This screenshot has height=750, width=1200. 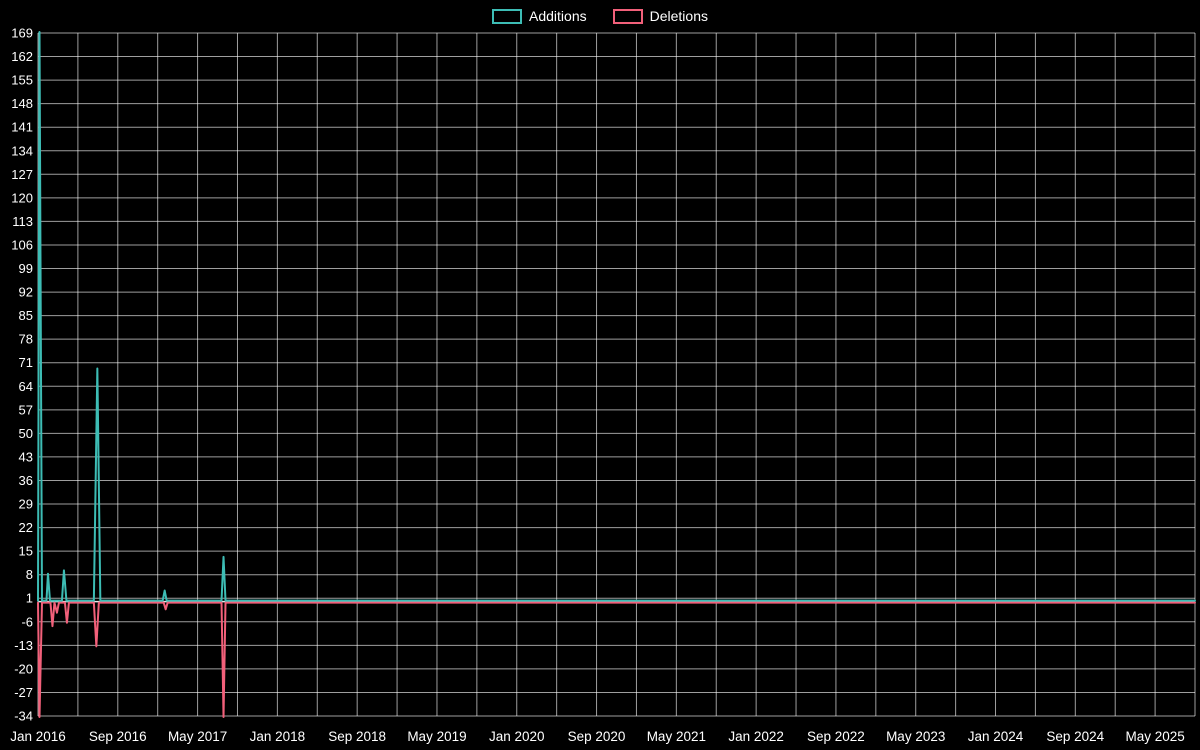 What do you see at coordinates (23, 716) in the screenshot?
I see `y-tick-label: -34` at bounding box center [23, 716].